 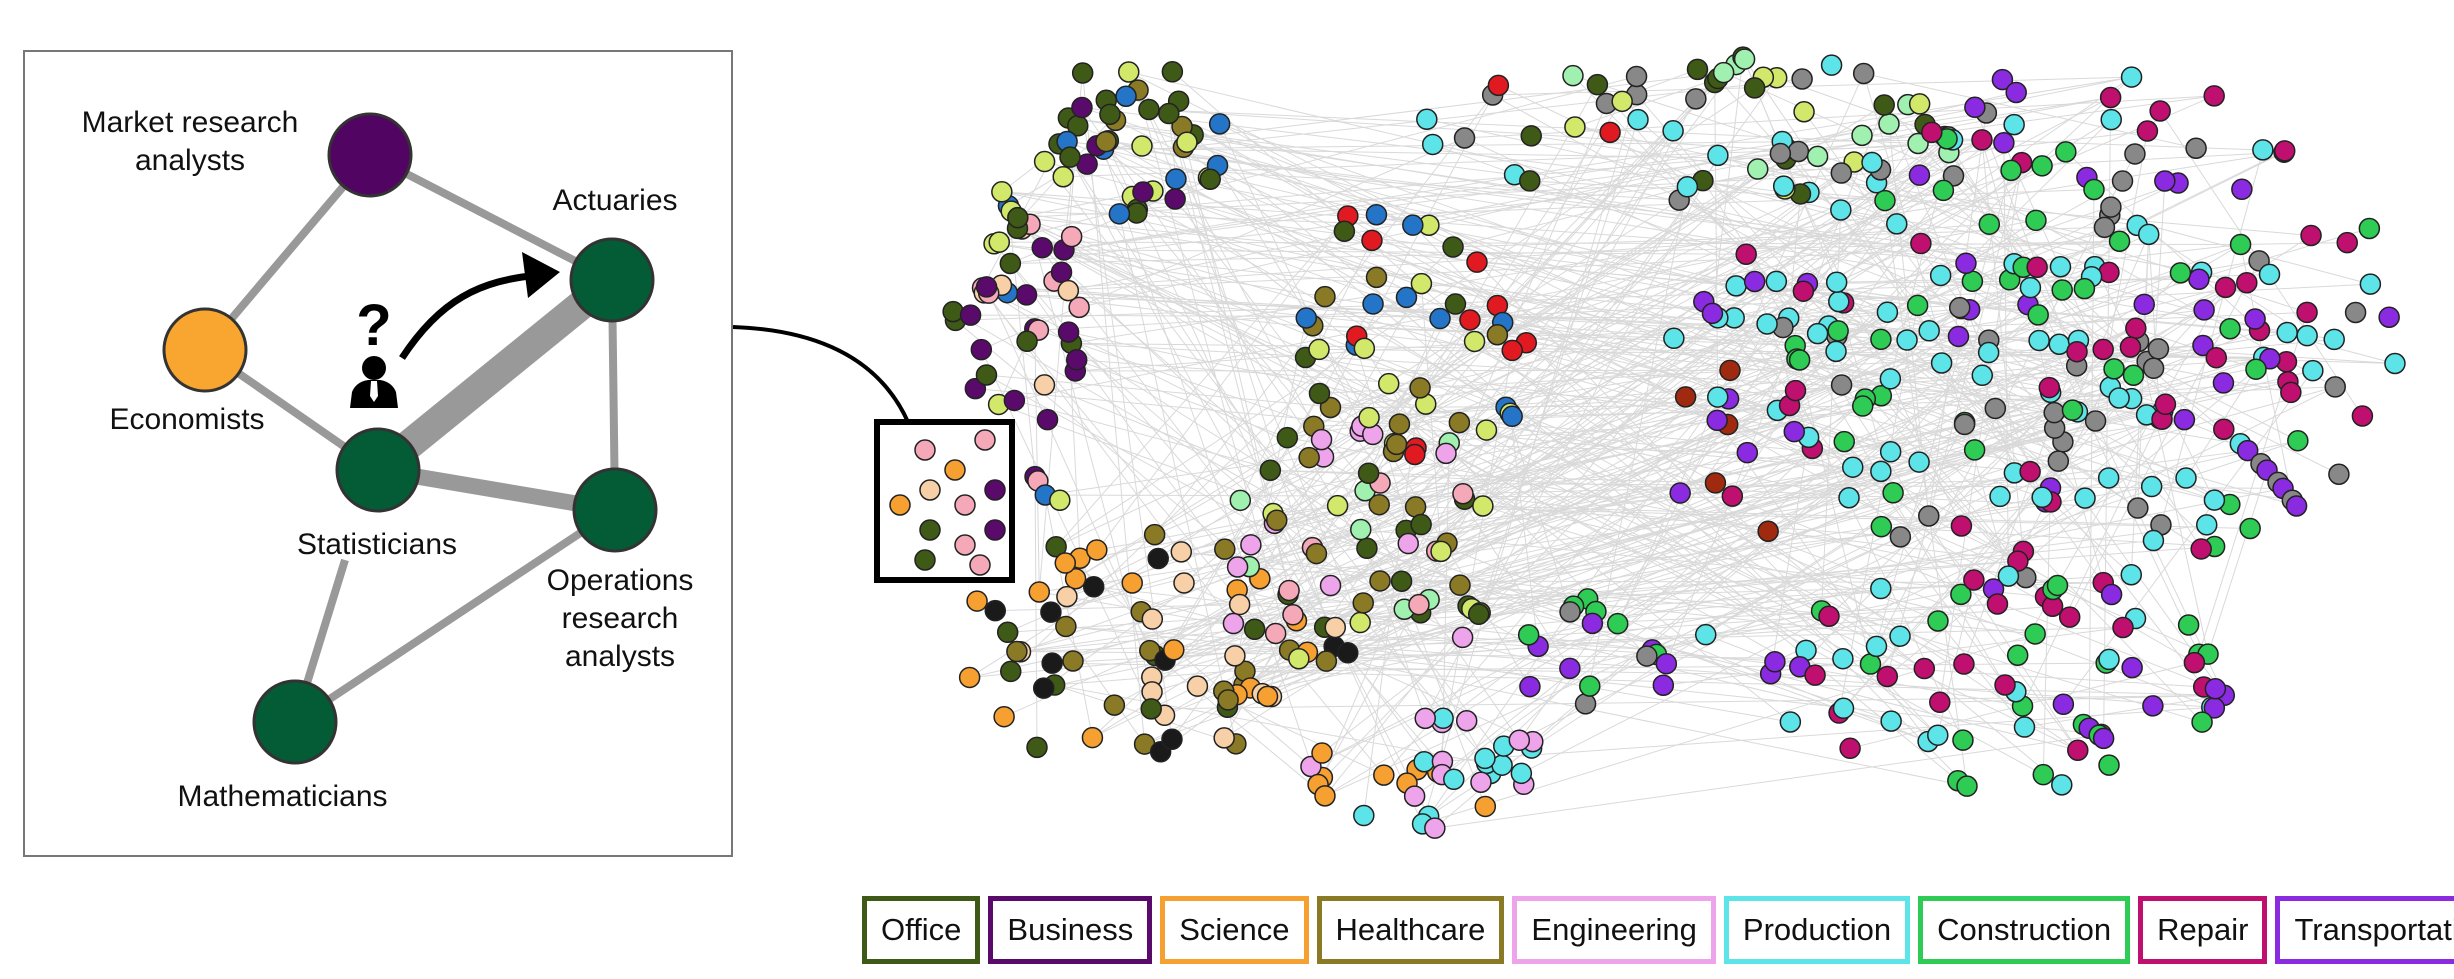 I want to click on legend-item-construction: Construction, so click(x=2024, y=930).